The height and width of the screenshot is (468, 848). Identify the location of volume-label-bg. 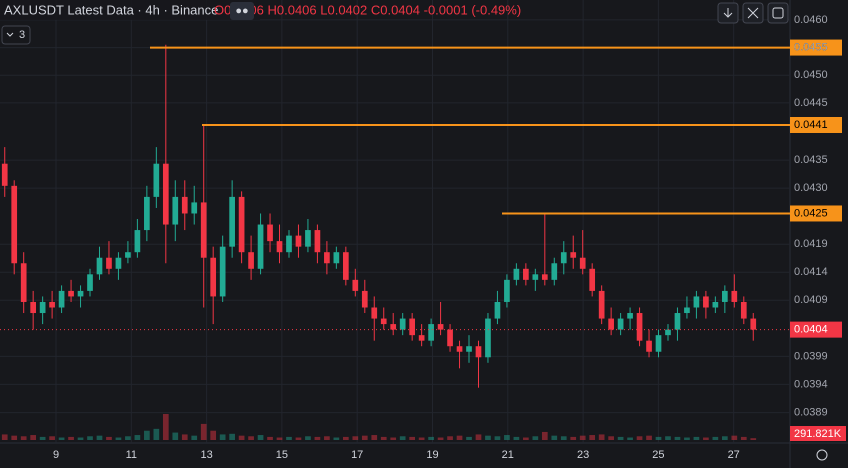
(818, 433).